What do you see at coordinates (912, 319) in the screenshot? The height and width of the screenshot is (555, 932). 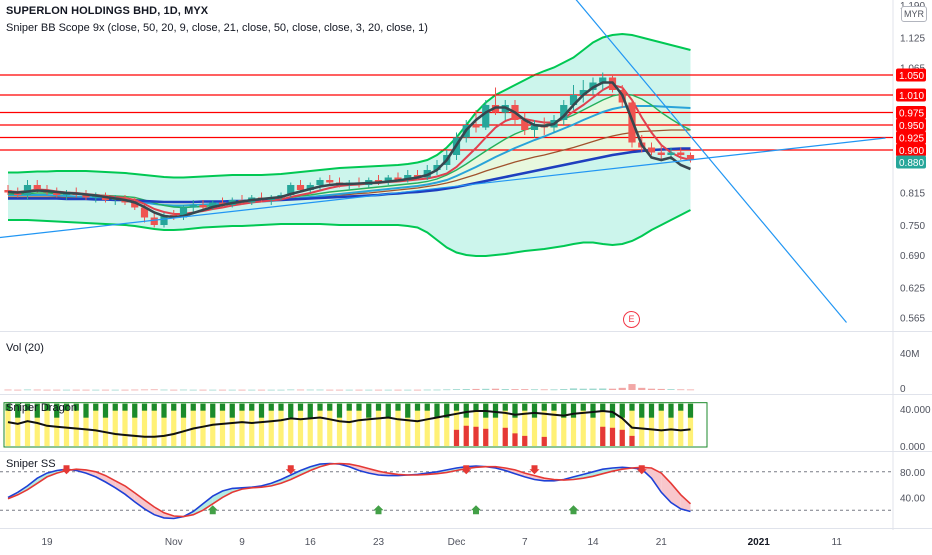 I see `price-axis-label: 0.565` at bounding box center [912, 319].